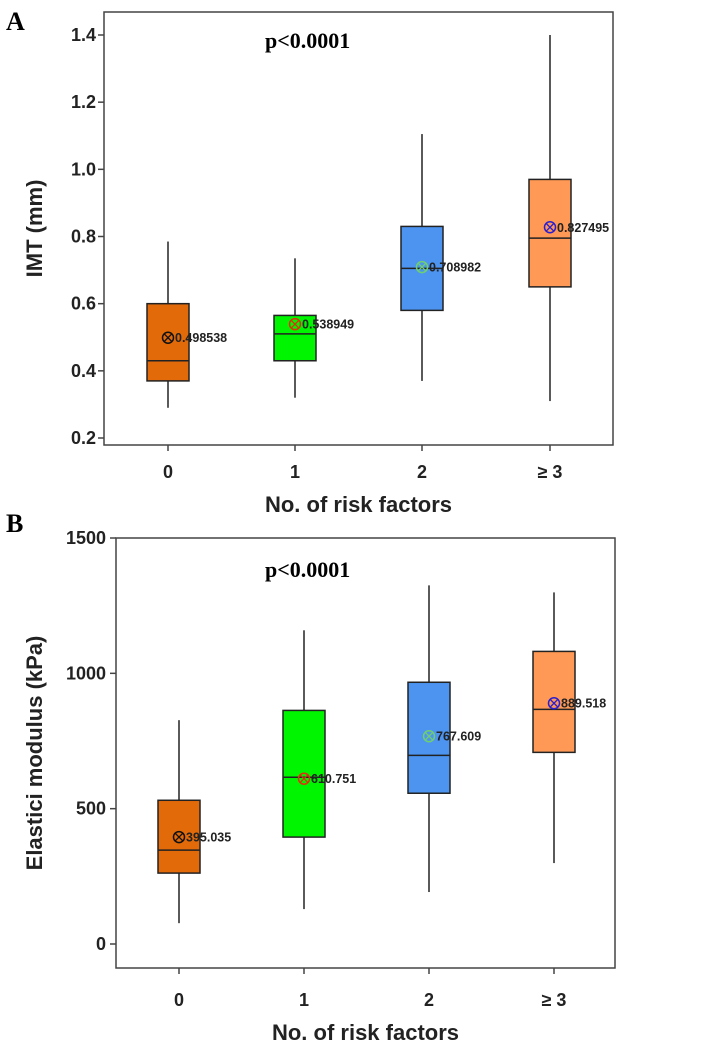 The width and height of the screenshot is (726, 1045). I want to click on box-1: 610.751, so click(319, 770).